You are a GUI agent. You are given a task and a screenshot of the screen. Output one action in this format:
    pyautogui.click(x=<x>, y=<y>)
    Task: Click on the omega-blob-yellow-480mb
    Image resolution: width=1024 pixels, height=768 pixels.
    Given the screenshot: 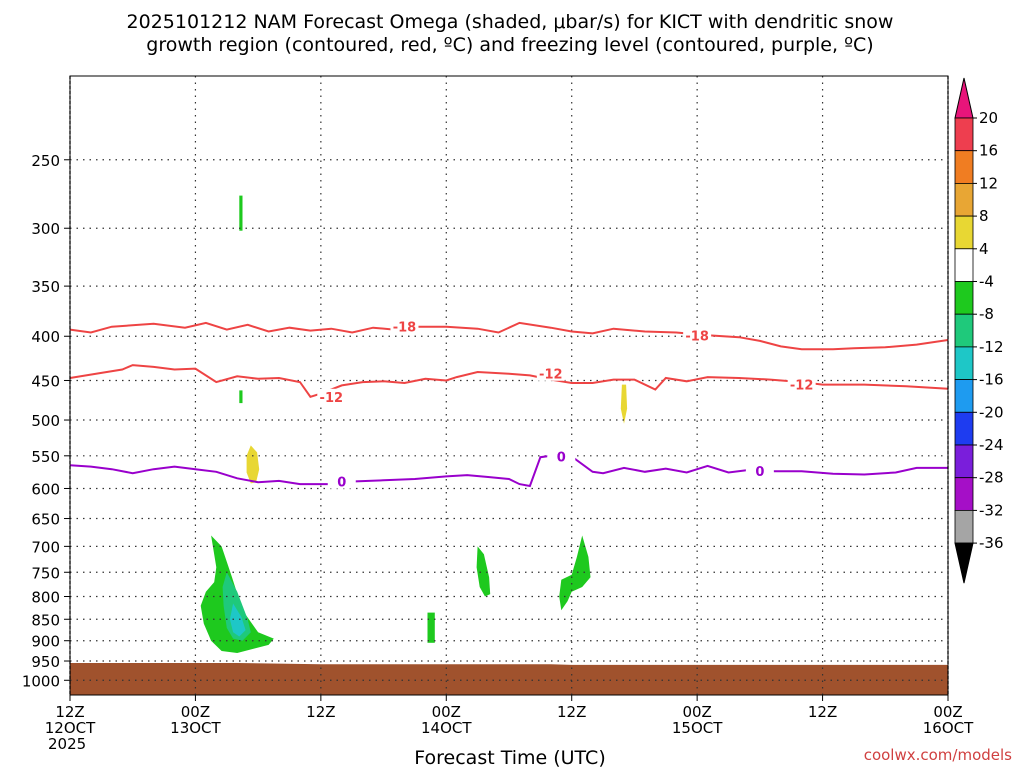 What is the action you would take?
    pyautogui.click(x=624, y=404)
    